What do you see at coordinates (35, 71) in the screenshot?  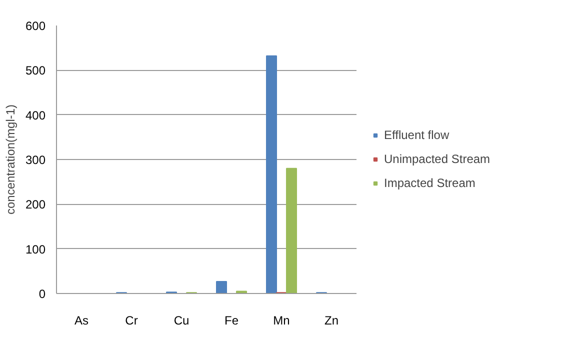 I see `y-tick-label: 500` at bounding box center [35, 71].